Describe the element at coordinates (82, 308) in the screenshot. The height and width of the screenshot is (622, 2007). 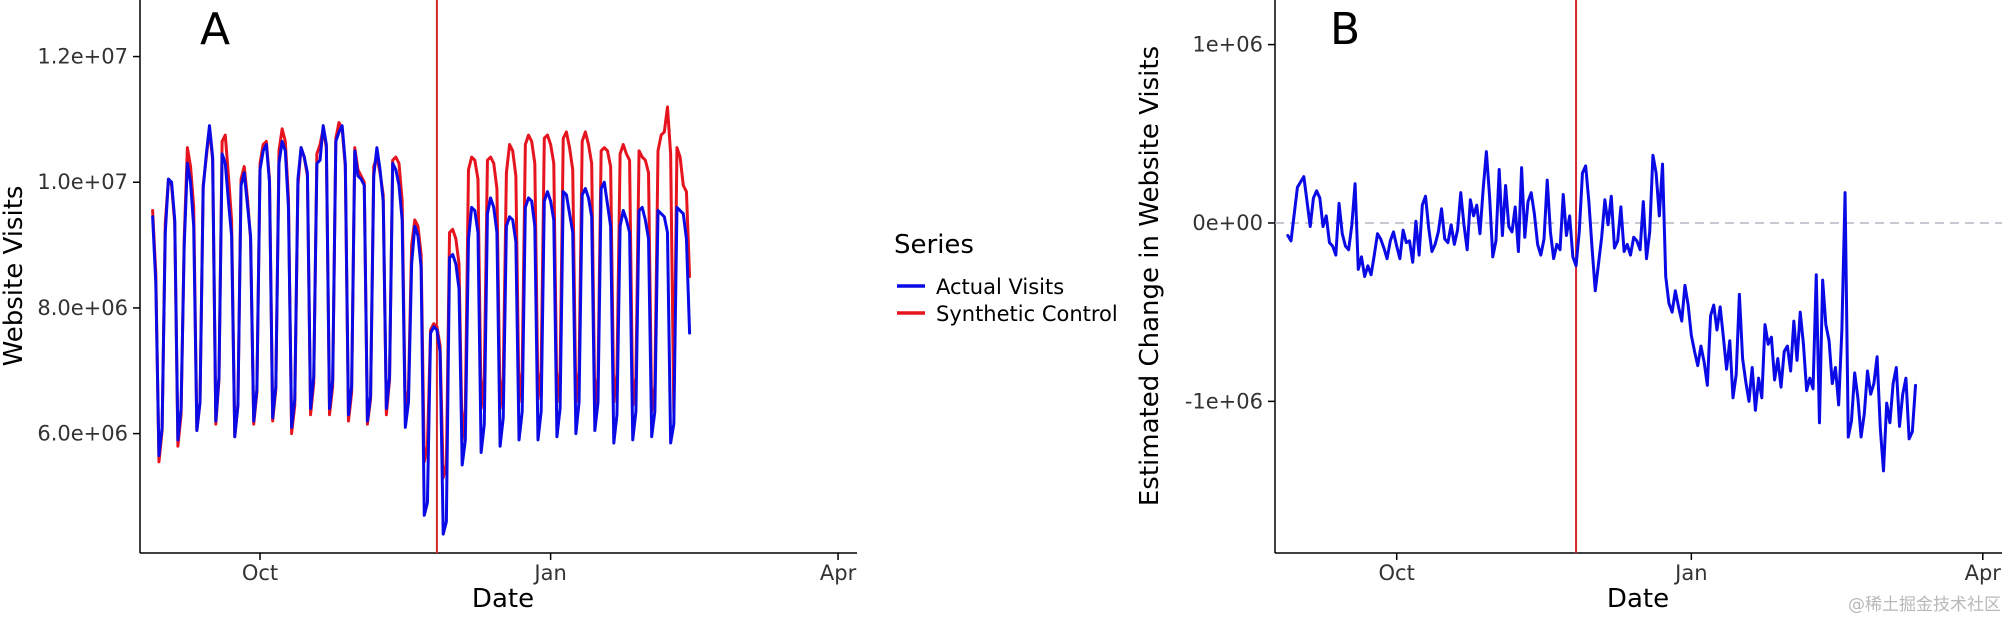
I see `panel-a-y-tick-label: 8.0e+06` at that location.